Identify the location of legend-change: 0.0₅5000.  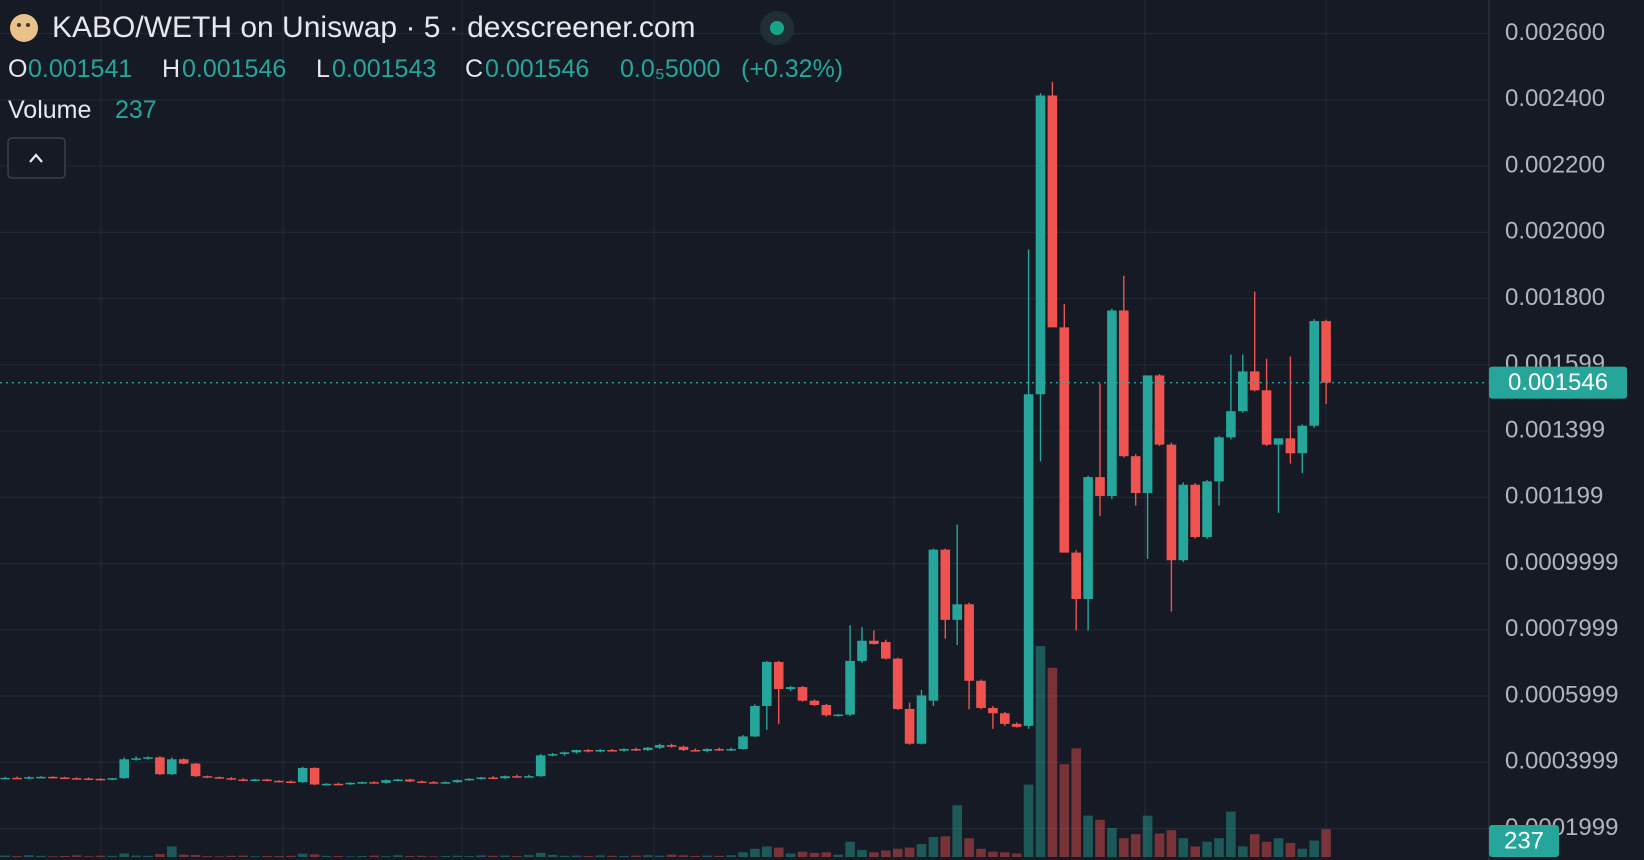
(670, 69).